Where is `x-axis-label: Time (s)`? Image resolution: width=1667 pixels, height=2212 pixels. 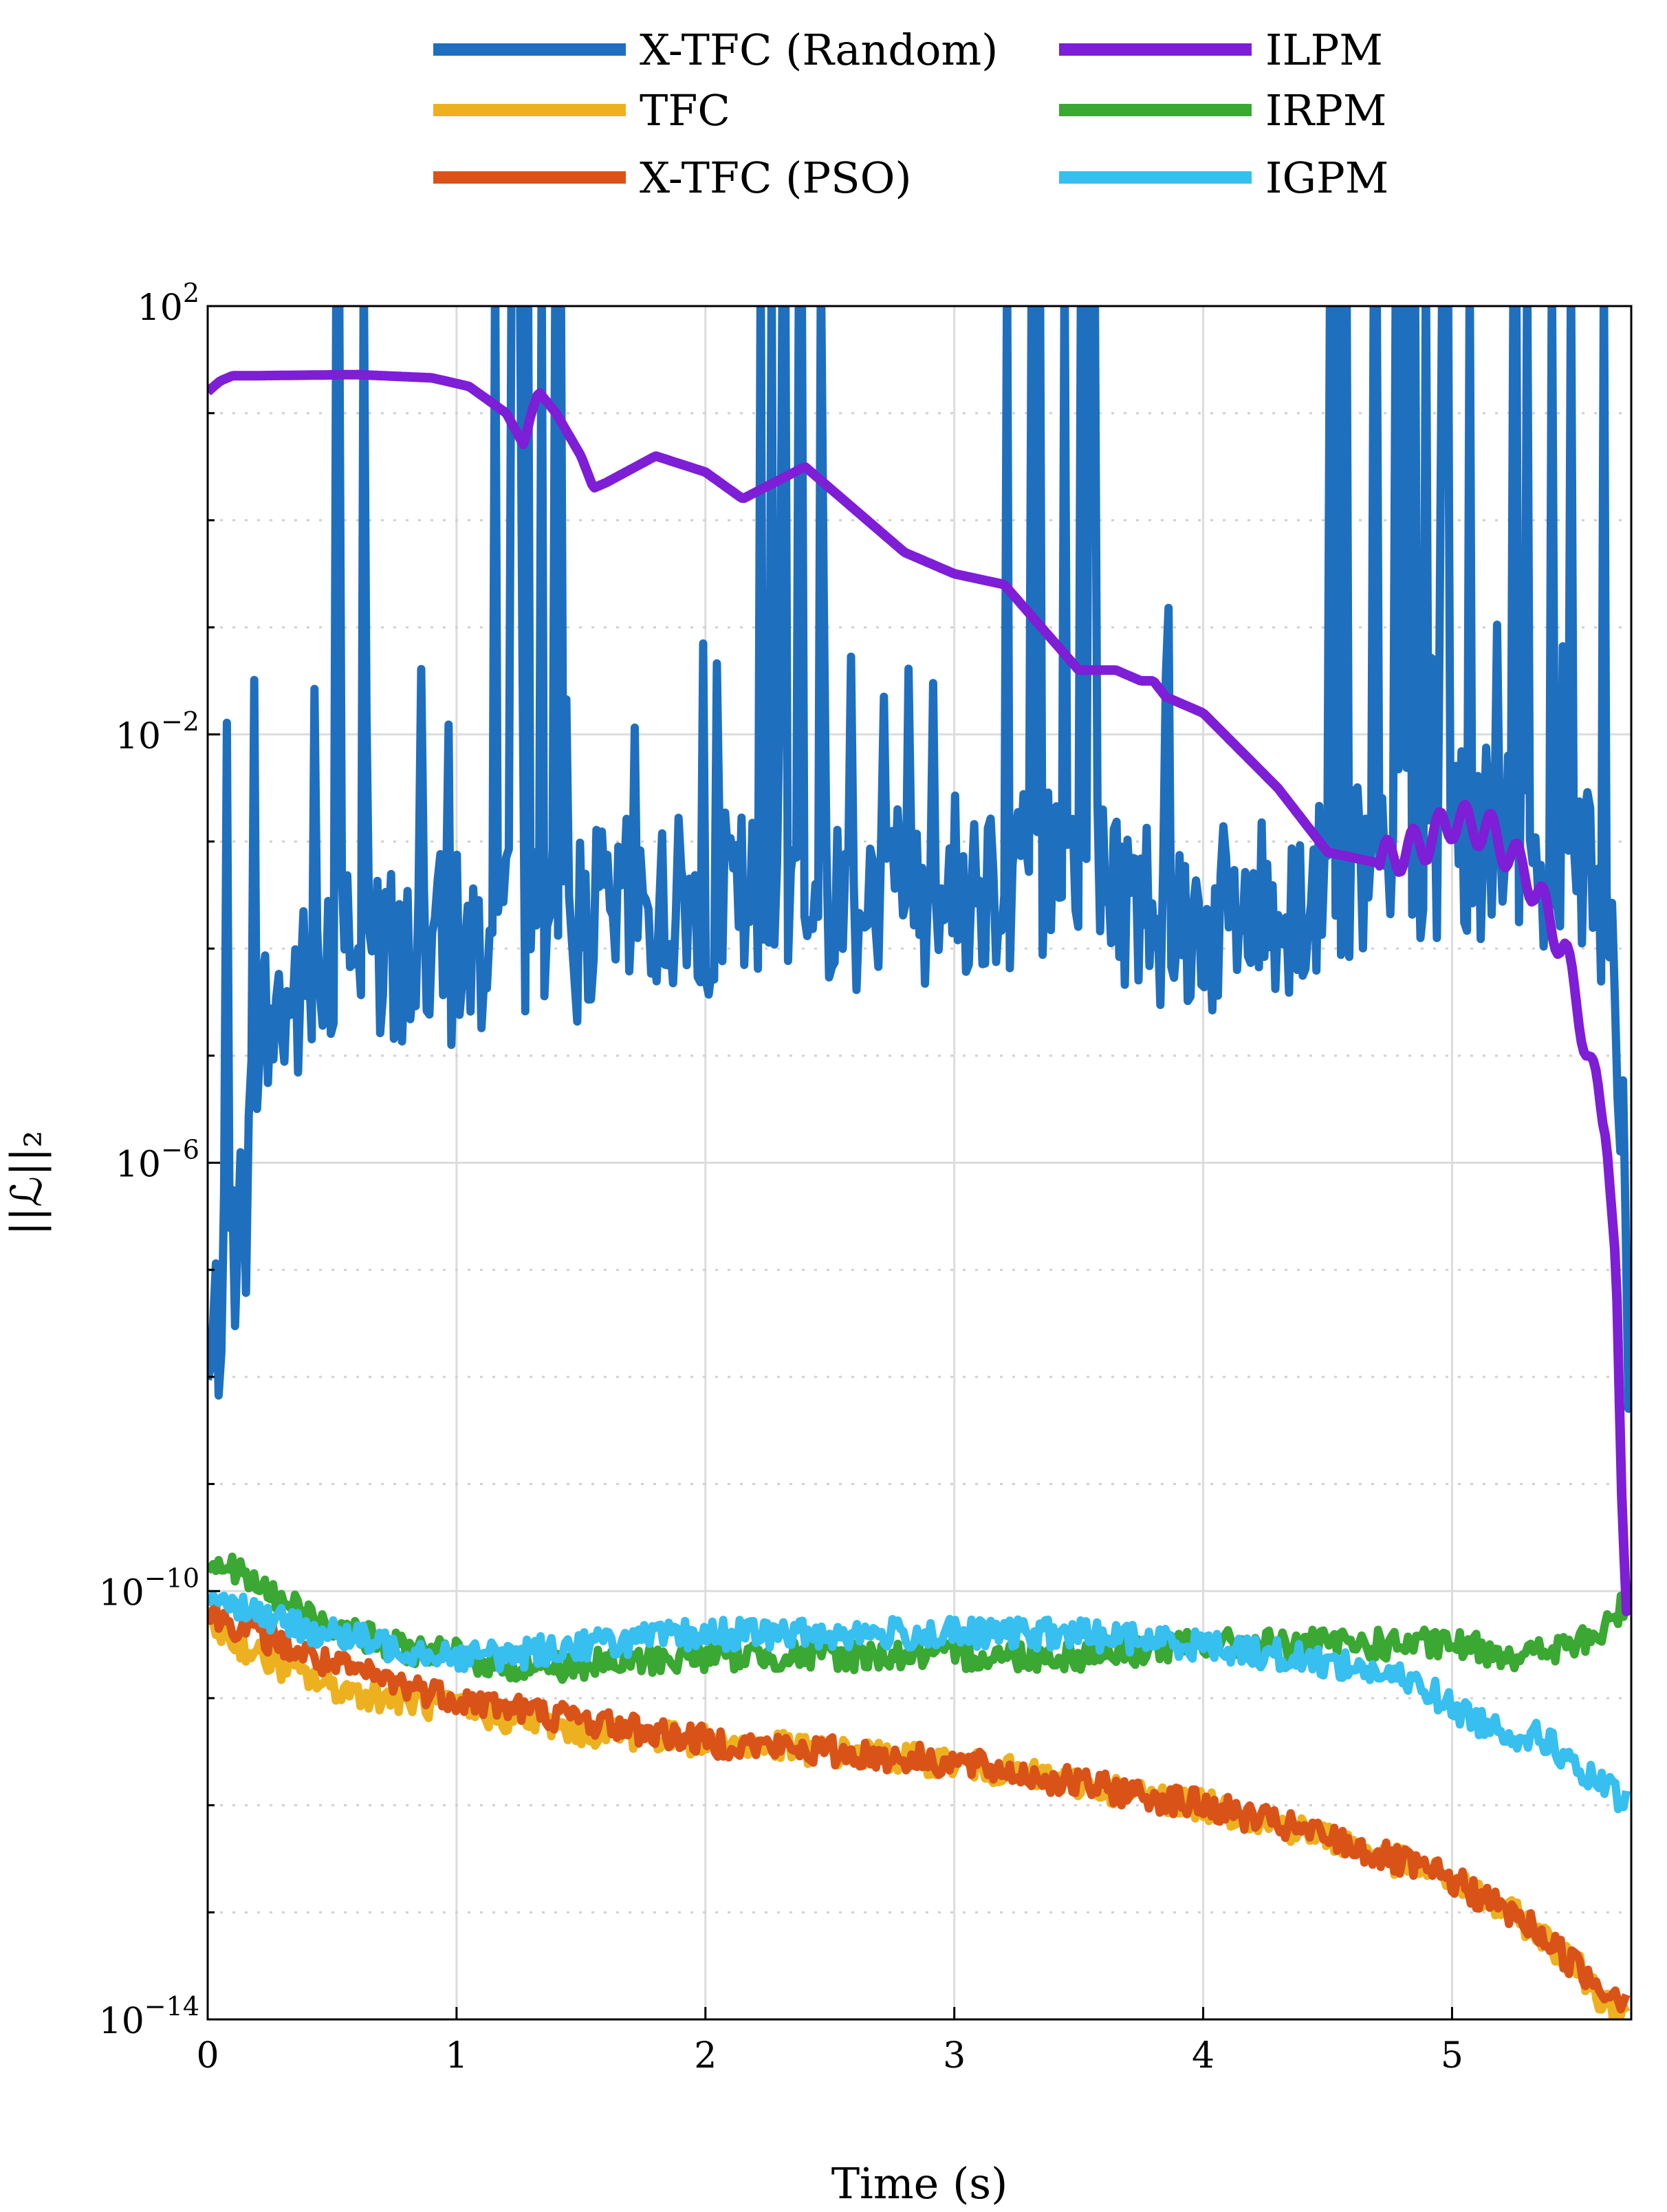 x-axis-label: Time (s) is located at coordinates (919, 2183).